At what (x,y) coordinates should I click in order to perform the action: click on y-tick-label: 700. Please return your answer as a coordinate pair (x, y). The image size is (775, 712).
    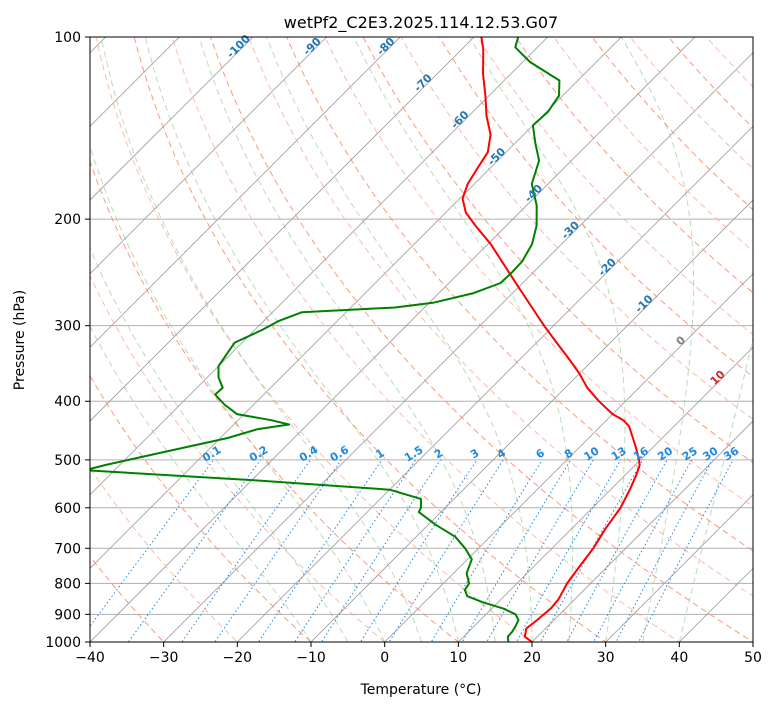
    Looking at the image, I should click on (67, 549).